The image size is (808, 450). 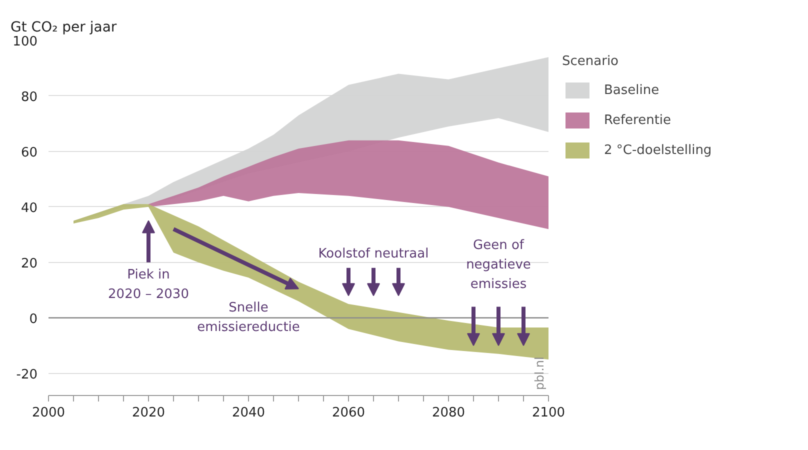 What do you see at coordinates (49, 413) in the screenshot?
I see `x-tick-label: 2000` at bounding box center [49, 413].